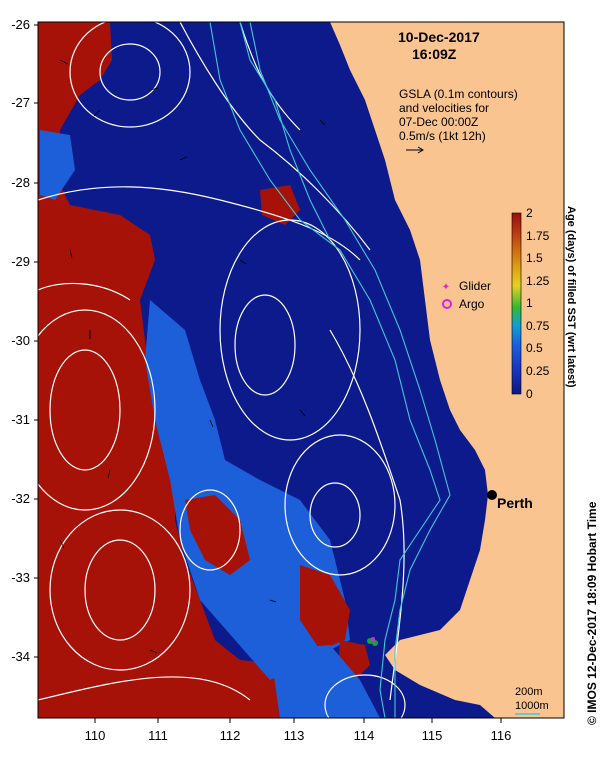 The width and height of the screenshot is (604, 759). I want to click on colorbar-tick: 1.75, so click(538, 236).